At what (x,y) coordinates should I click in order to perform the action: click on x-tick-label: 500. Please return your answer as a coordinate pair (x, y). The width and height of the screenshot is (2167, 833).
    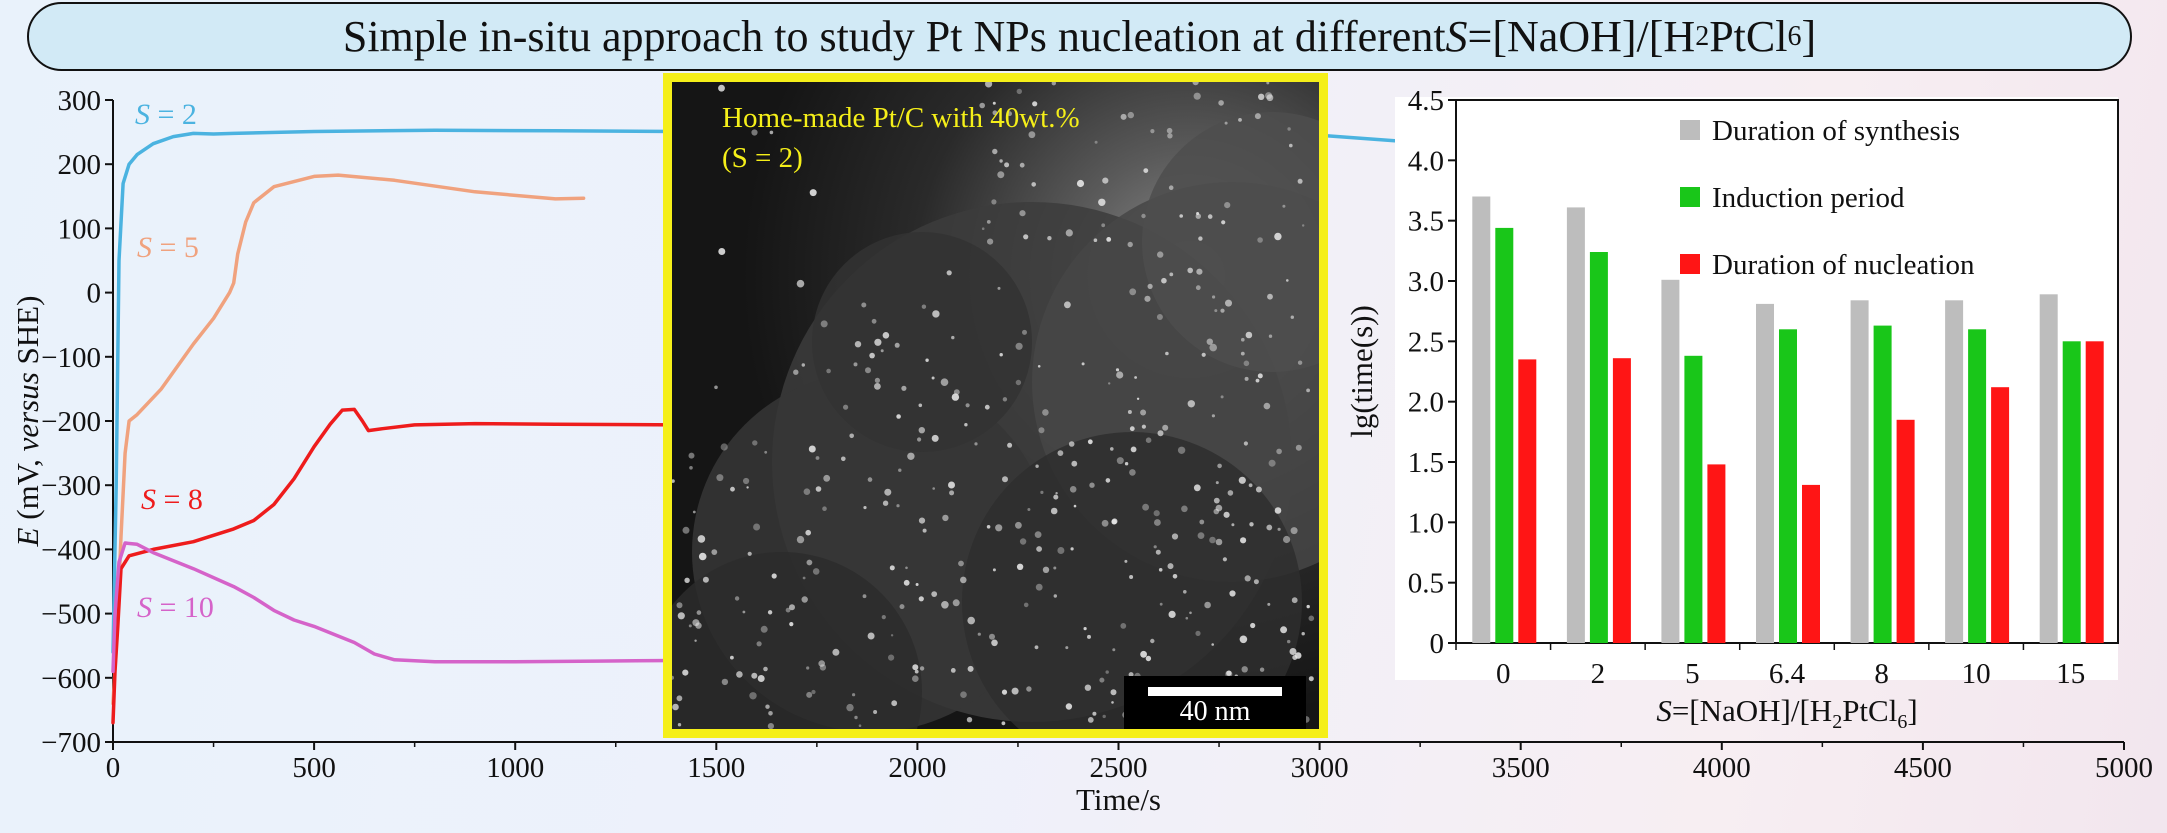
    Looking at the image, I should click on (314, 768).